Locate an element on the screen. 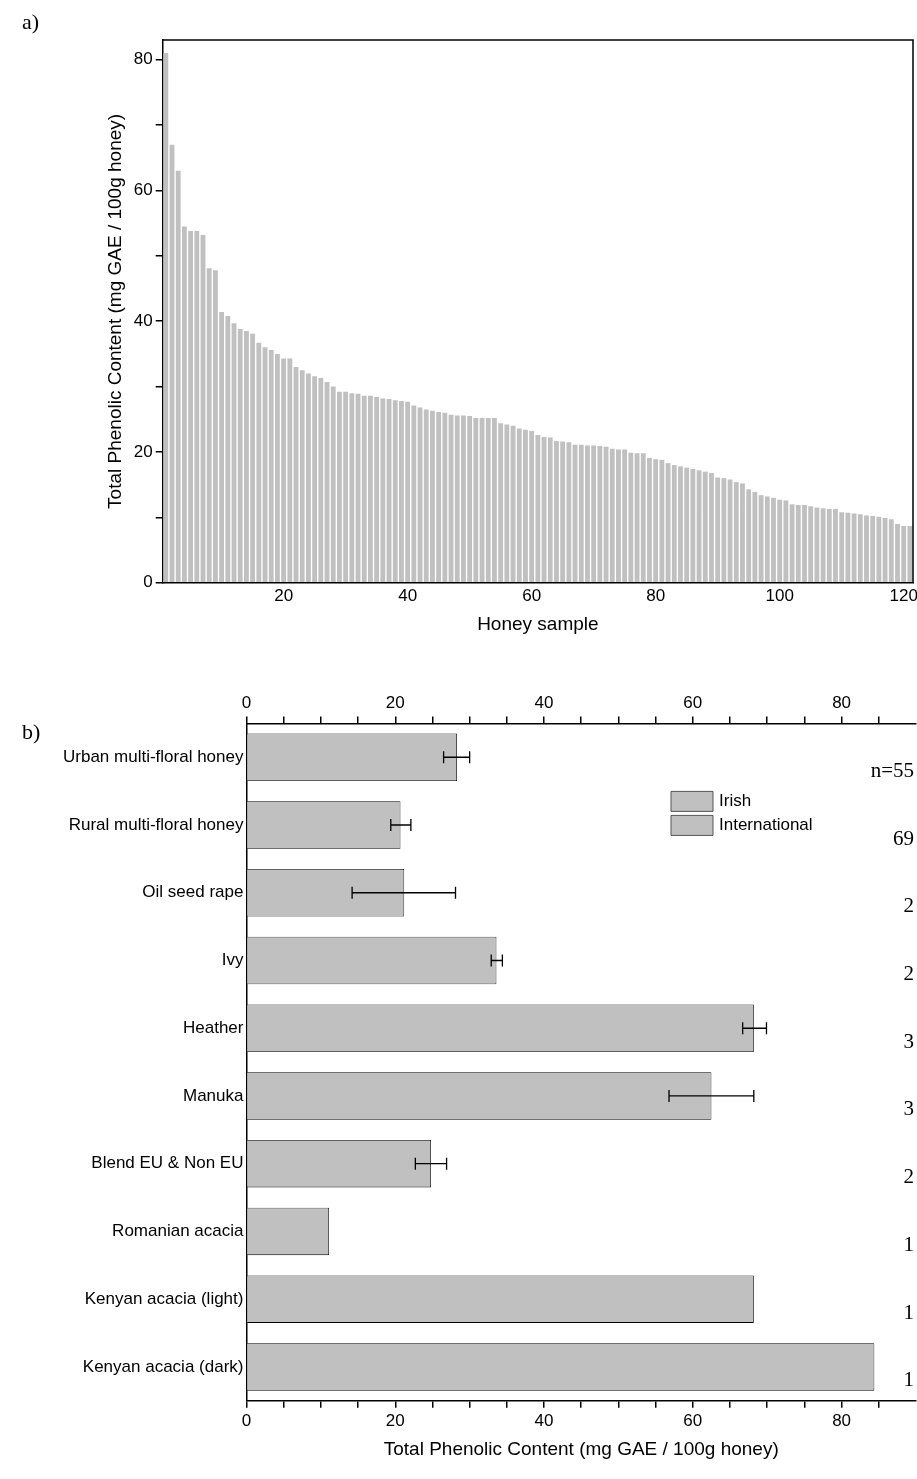 This screenshot has width=917, height=1479. y-tick-label: Manuka is located at coordinates (213, 1095).